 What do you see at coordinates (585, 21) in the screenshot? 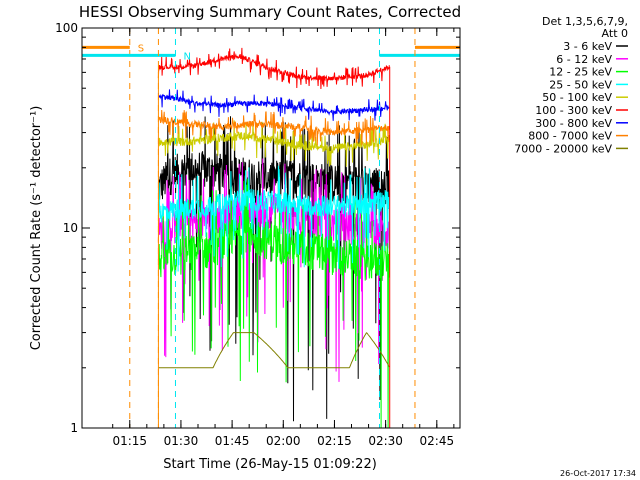
I see `legend-header: Det 1,3,5,6,7,9,` at bounding box center [585, 21].